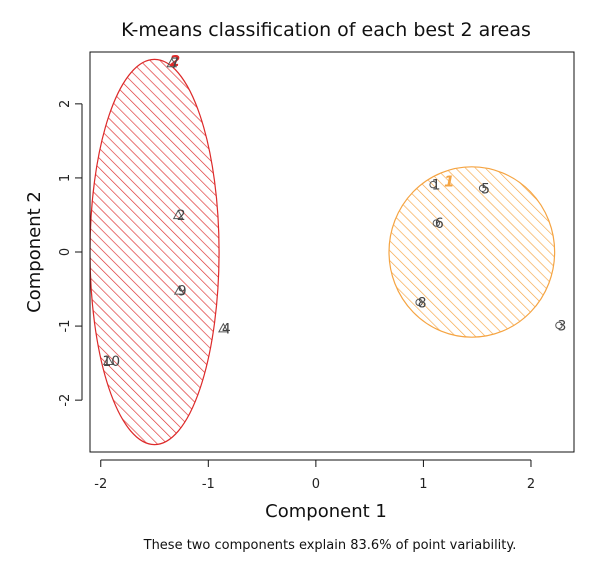  What do you see at coordinates (34, 252) in the screenshot?
I see `y-axis-label: Component 2` at bounding box center [34, 252].